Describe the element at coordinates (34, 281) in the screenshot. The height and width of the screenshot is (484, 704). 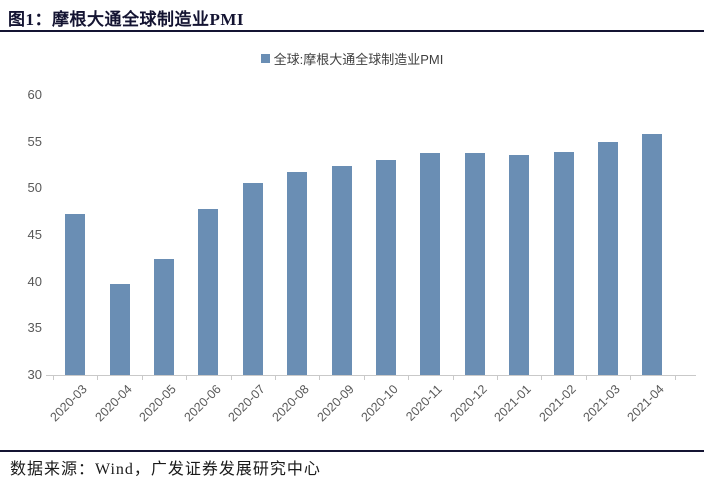
I see `y-axis-tick-label: 40` at that location.